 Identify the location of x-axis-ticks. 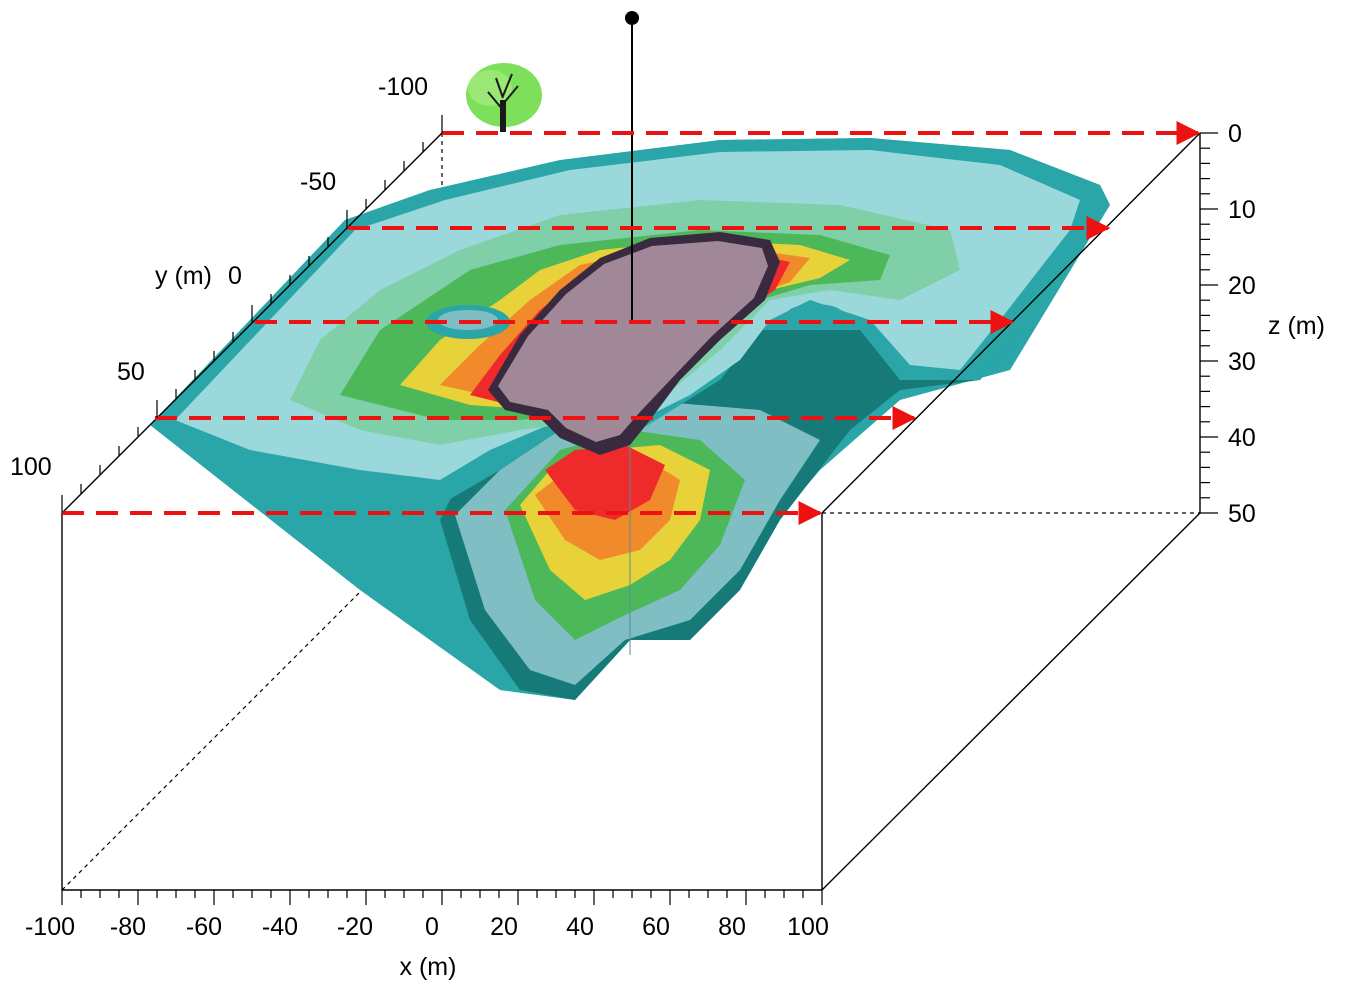
(442, 897).